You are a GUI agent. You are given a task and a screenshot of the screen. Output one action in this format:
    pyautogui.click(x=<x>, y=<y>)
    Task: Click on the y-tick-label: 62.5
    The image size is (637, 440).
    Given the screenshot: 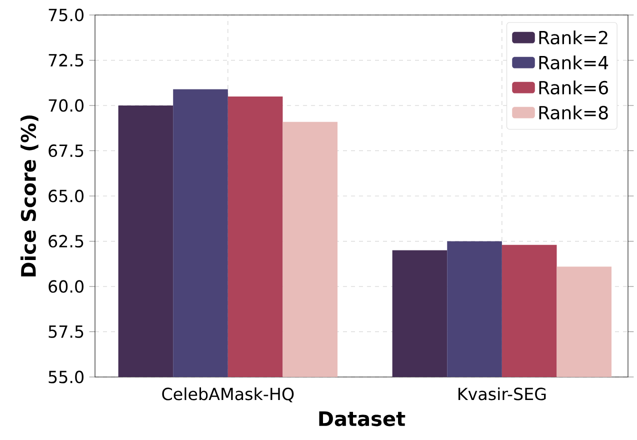 What is the action you would take?
    pyautogui.click(x=66, y=241)
    